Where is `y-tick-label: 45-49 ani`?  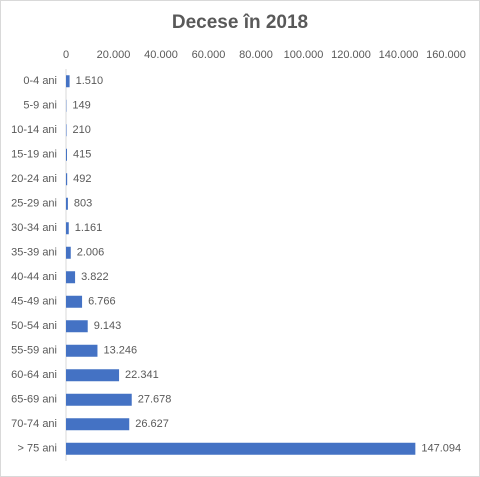 y-tick-label: 45-49 ani is located at coordinates (34, 302).